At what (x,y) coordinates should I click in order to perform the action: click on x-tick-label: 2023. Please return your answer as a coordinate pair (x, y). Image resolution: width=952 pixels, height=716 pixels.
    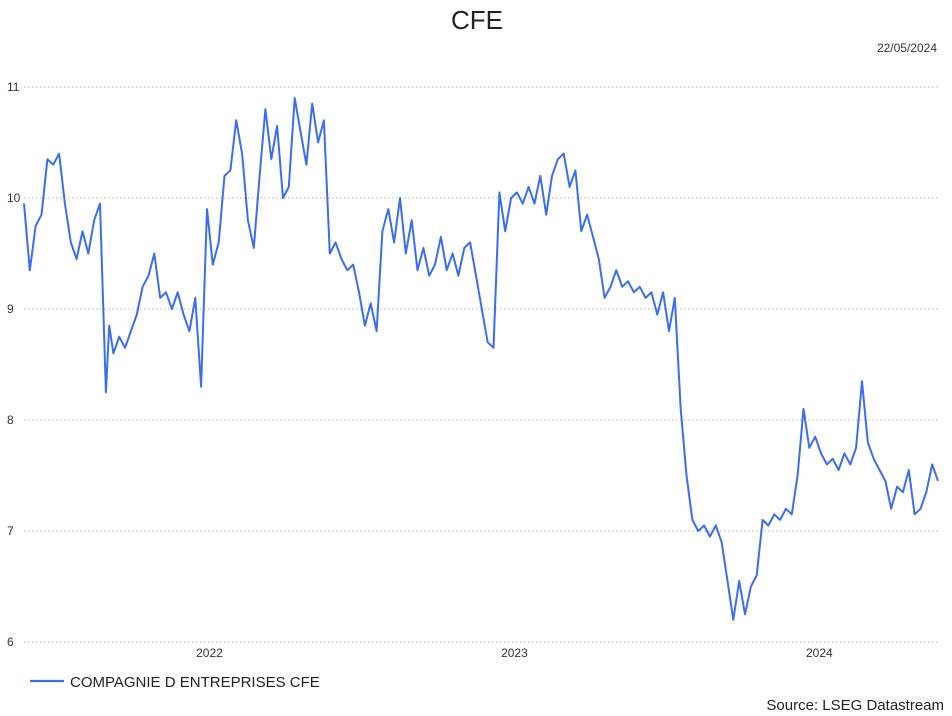
    Looking at the image, I should click on (514, 653).